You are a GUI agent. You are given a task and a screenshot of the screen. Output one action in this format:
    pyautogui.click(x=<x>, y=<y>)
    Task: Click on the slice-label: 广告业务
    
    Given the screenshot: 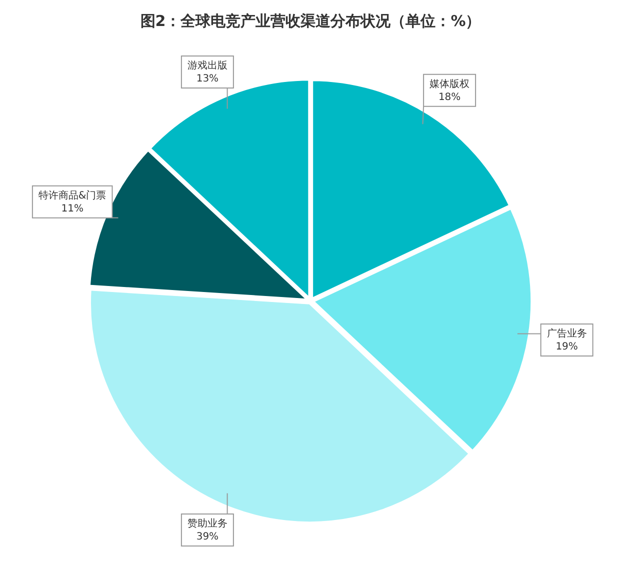 What is the action you would take?
    pyautogui.click(x=566, y=334)
    